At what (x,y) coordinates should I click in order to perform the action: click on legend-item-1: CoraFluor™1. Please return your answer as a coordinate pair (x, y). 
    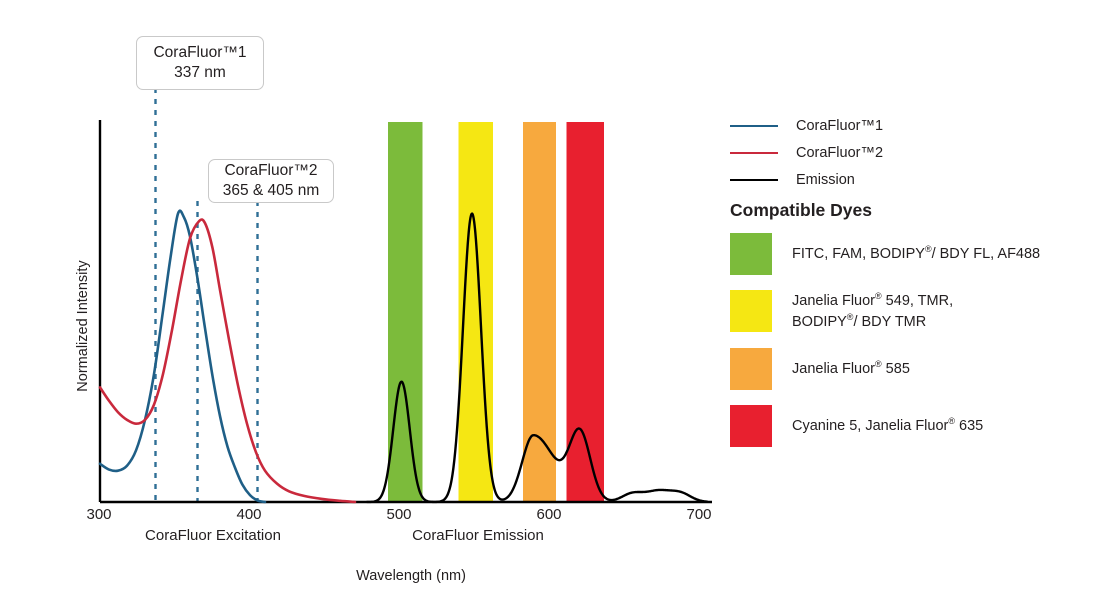
    Looking at the image, I should click on (915, 125).